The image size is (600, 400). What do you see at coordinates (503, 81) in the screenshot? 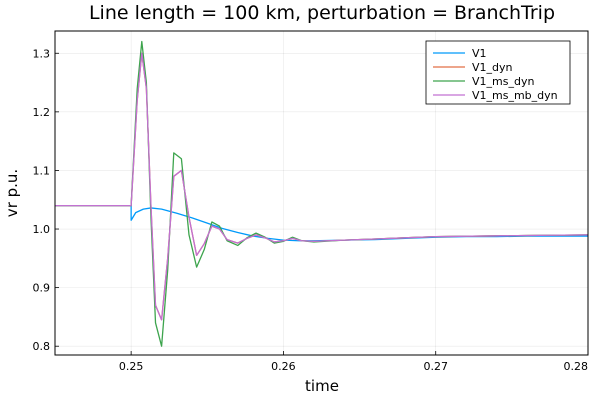
I see `legend-entry-label: V1_ms_dyn` at bounding box center [503, 81].